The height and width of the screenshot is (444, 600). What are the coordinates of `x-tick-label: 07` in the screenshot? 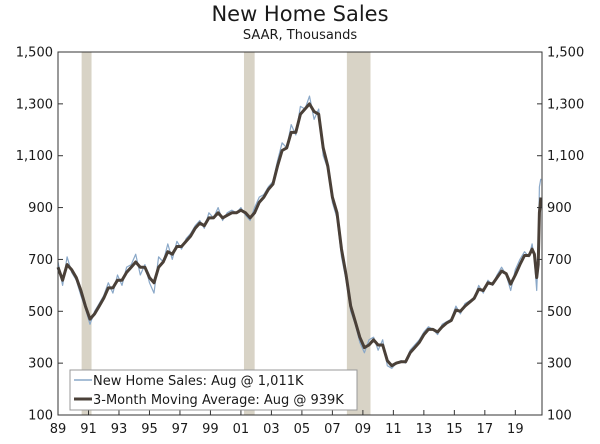 It's located at (332, 429).